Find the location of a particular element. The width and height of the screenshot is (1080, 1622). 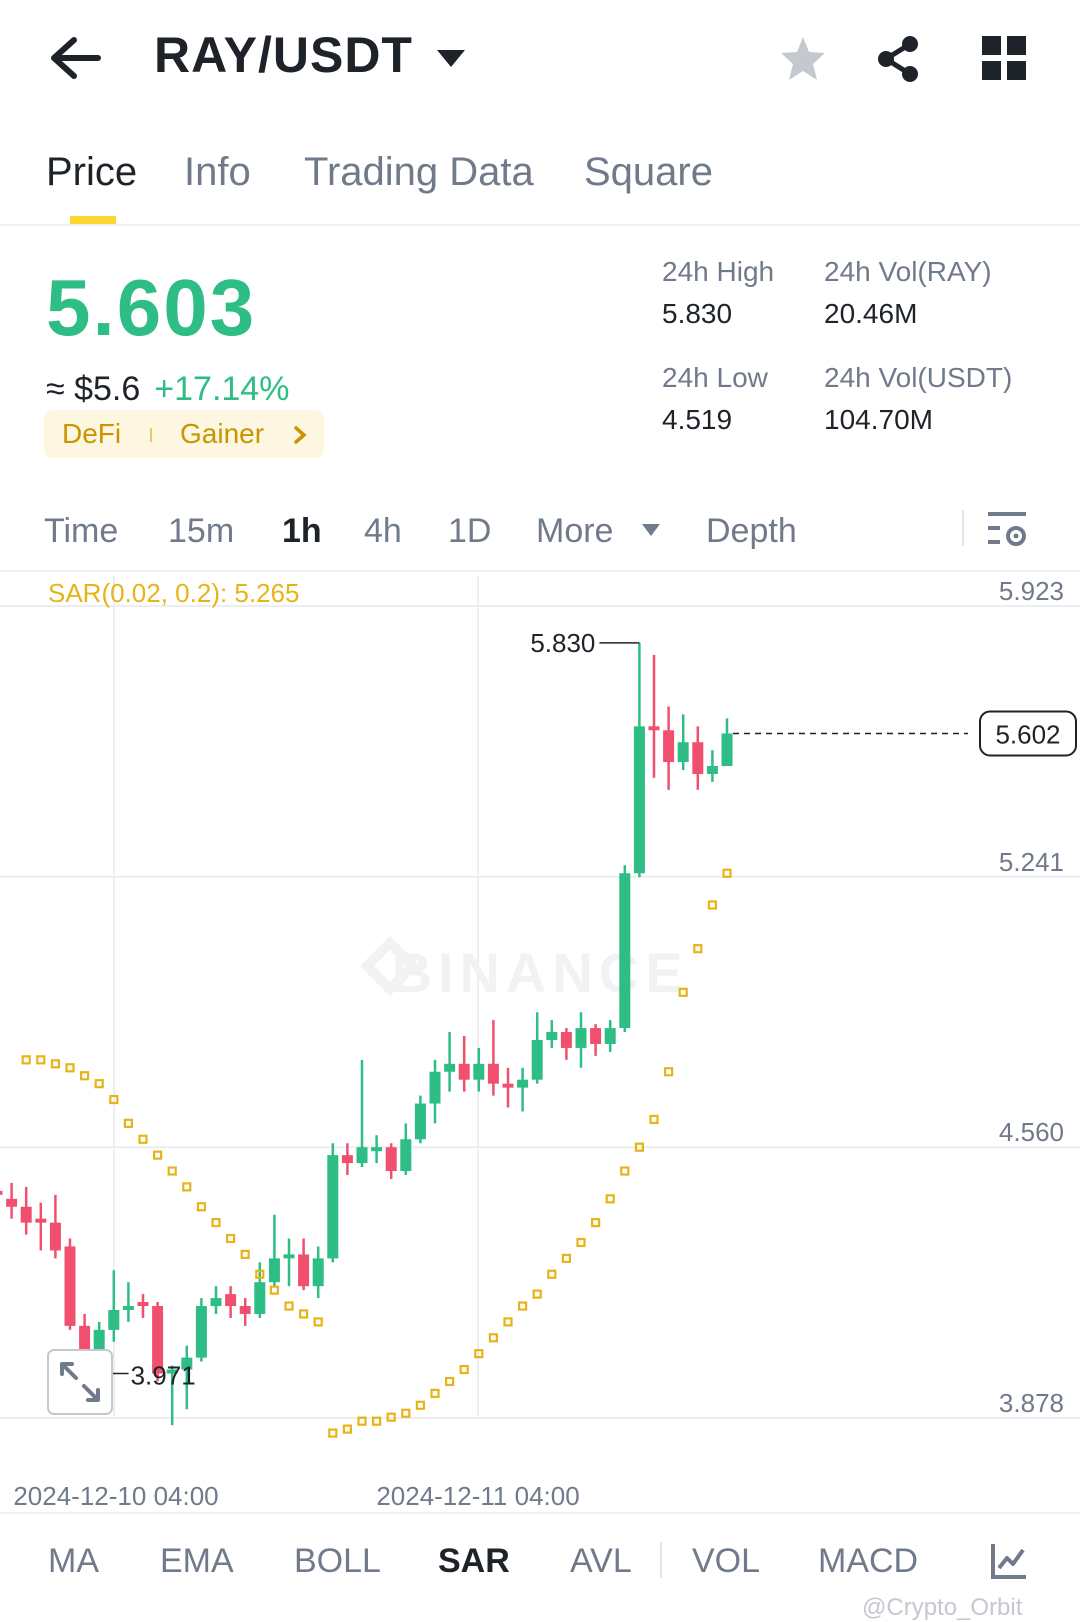

star-icon is located at coordinates (803, 59).